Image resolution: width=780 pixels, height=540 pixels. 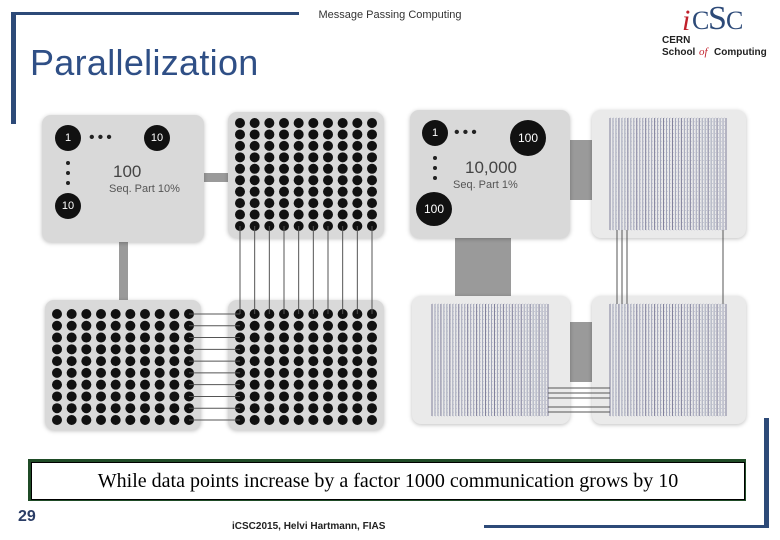 What do you see at coordinates (123, 178) in the screenshot?
I see `left-summary-panel: 1 ••• 10 10 100 Seq. Part 10%` at bounding box center [123, 178].